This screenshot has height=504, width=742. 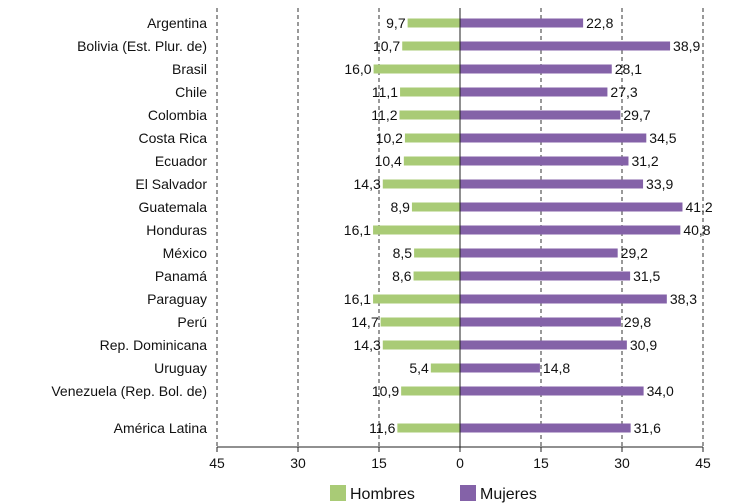 What do you see at coordinates (385, 92) in the screenshot?
I see `data-label-hombres: 11,1` at bounding box center [385, 92].